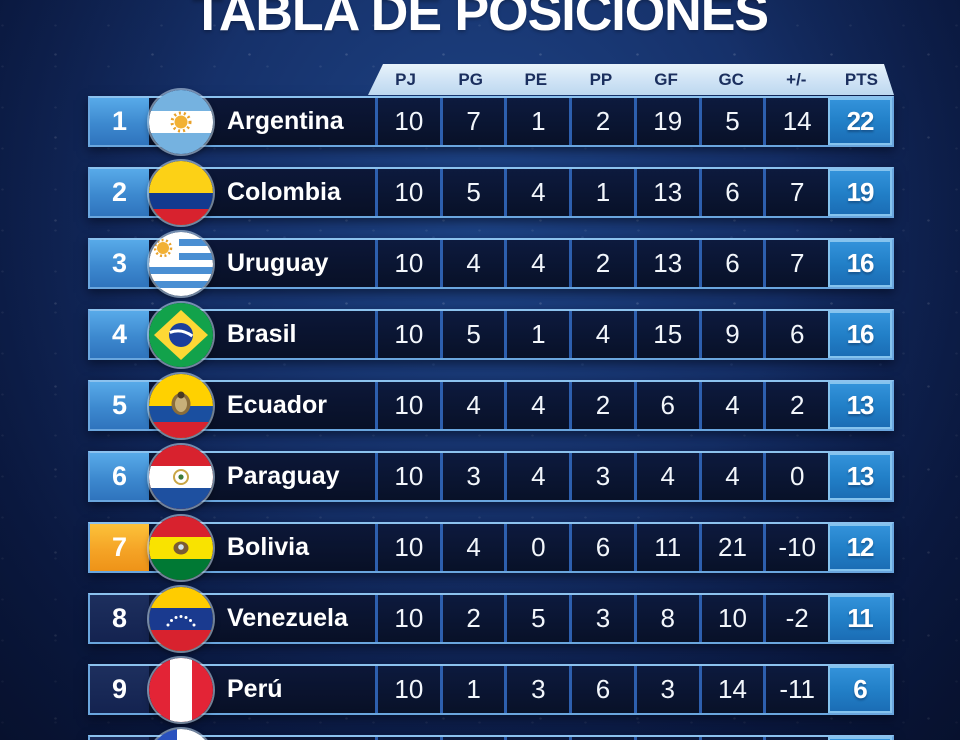 This screenshot has width=960, height=740. I want to click on team-name: Paraguay, so click(283, 476).